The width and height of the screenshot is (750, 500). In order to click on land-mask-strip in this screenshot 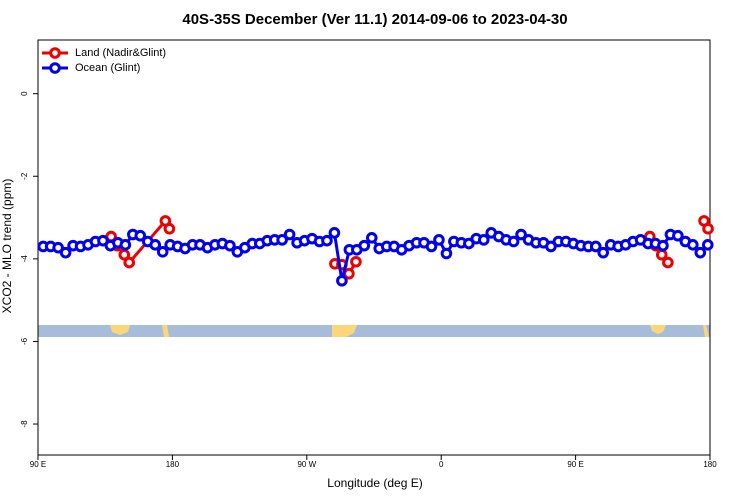, I will do `click(374, 331)`.